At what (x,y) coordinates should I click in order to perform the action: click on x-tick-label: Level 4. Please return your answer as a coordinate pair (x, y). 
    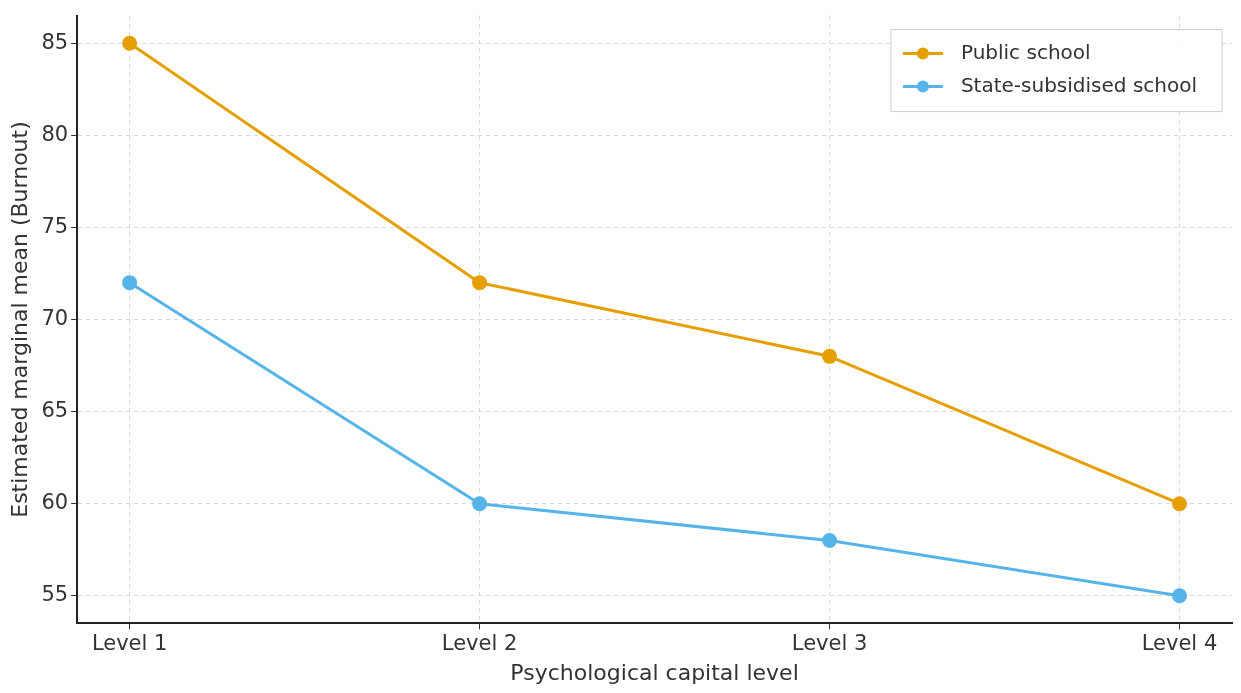
    Looking at the image, I should click on (1179, 643).